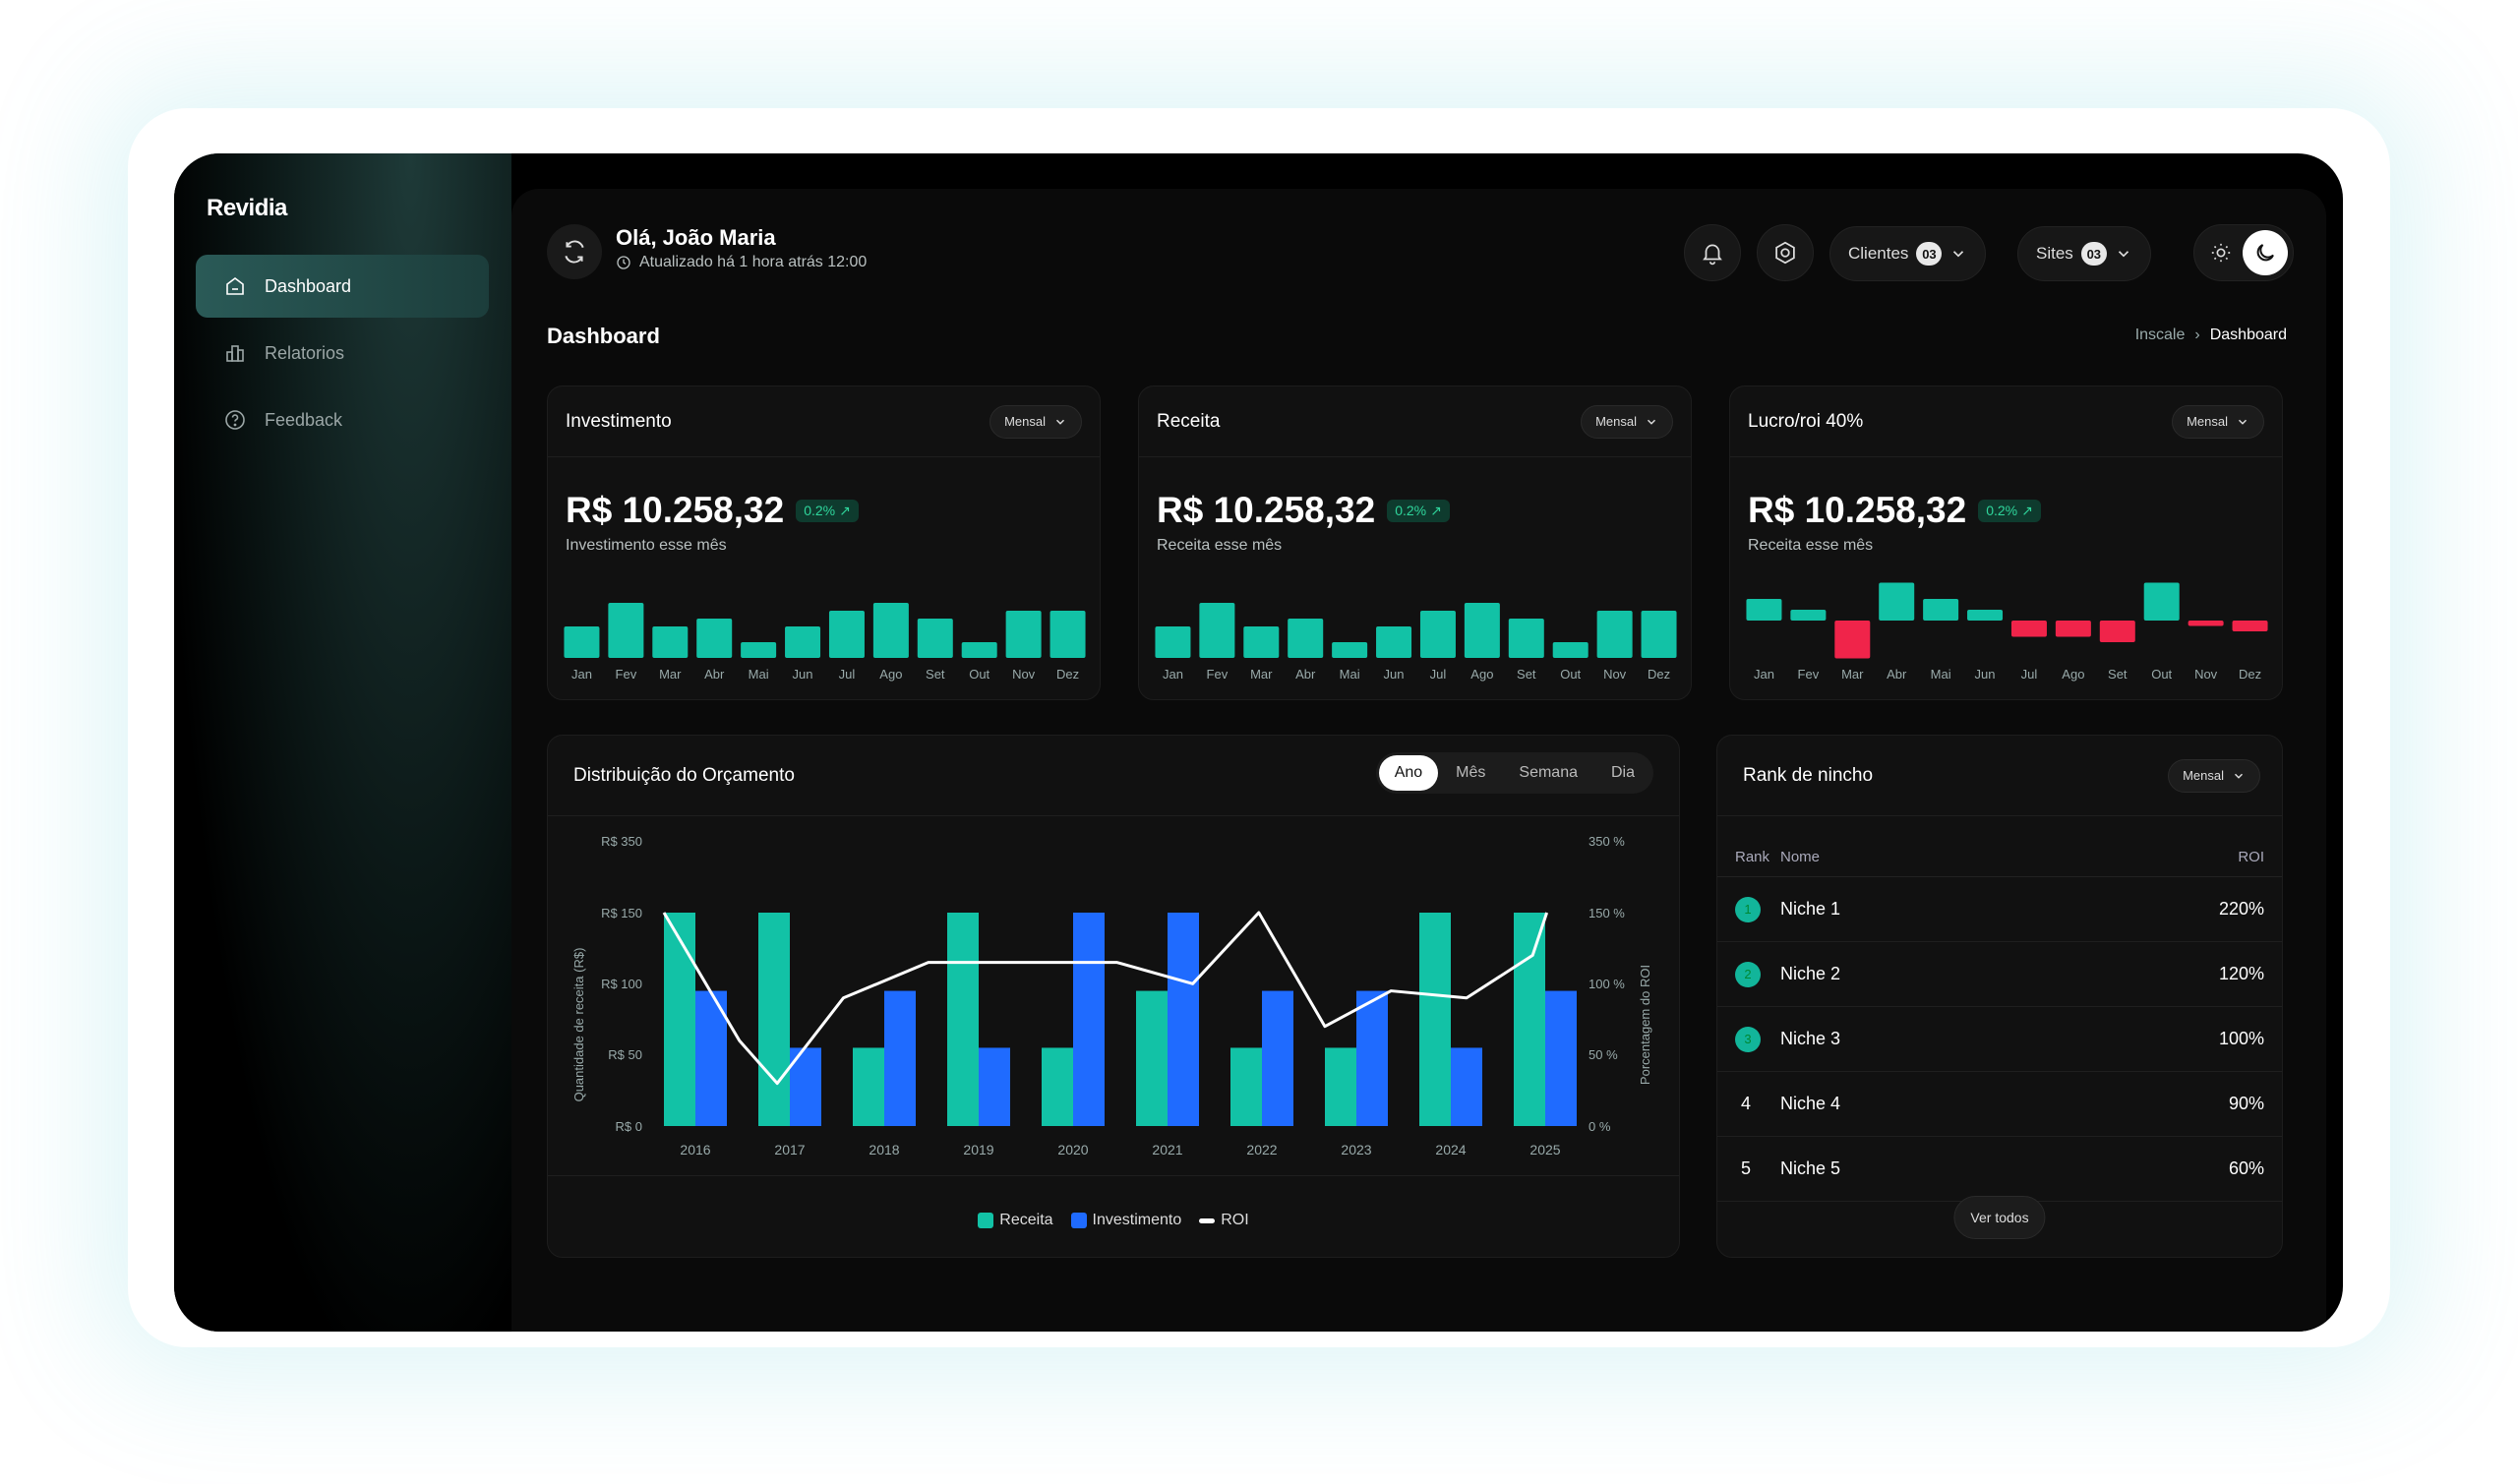  I want to click on x-tick-label: 2022, so click(1261, 1150).